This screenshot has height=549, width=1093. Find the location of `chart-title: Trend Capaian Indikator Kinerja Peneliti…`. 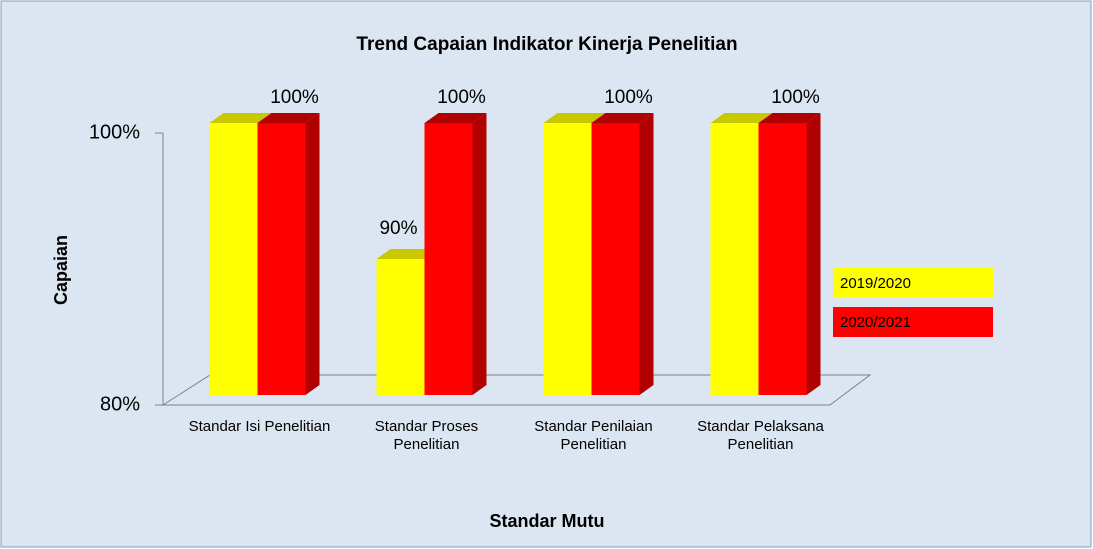

chart-title: Trend Capaian Indikator Kinerja Peneliti… is located at coordinates (546, 44).